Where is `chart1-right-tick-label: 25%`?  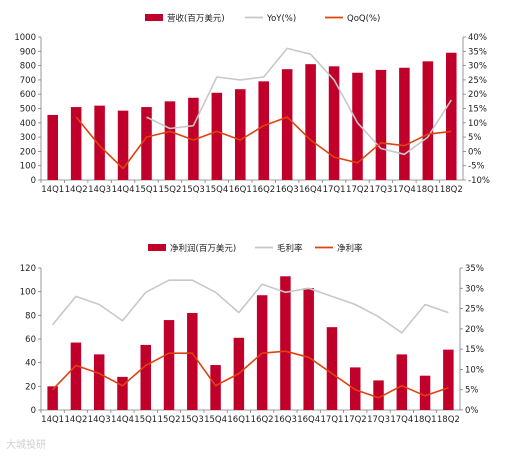
chart1-right-tick-label: 25% is located at coordinates (477, 81).